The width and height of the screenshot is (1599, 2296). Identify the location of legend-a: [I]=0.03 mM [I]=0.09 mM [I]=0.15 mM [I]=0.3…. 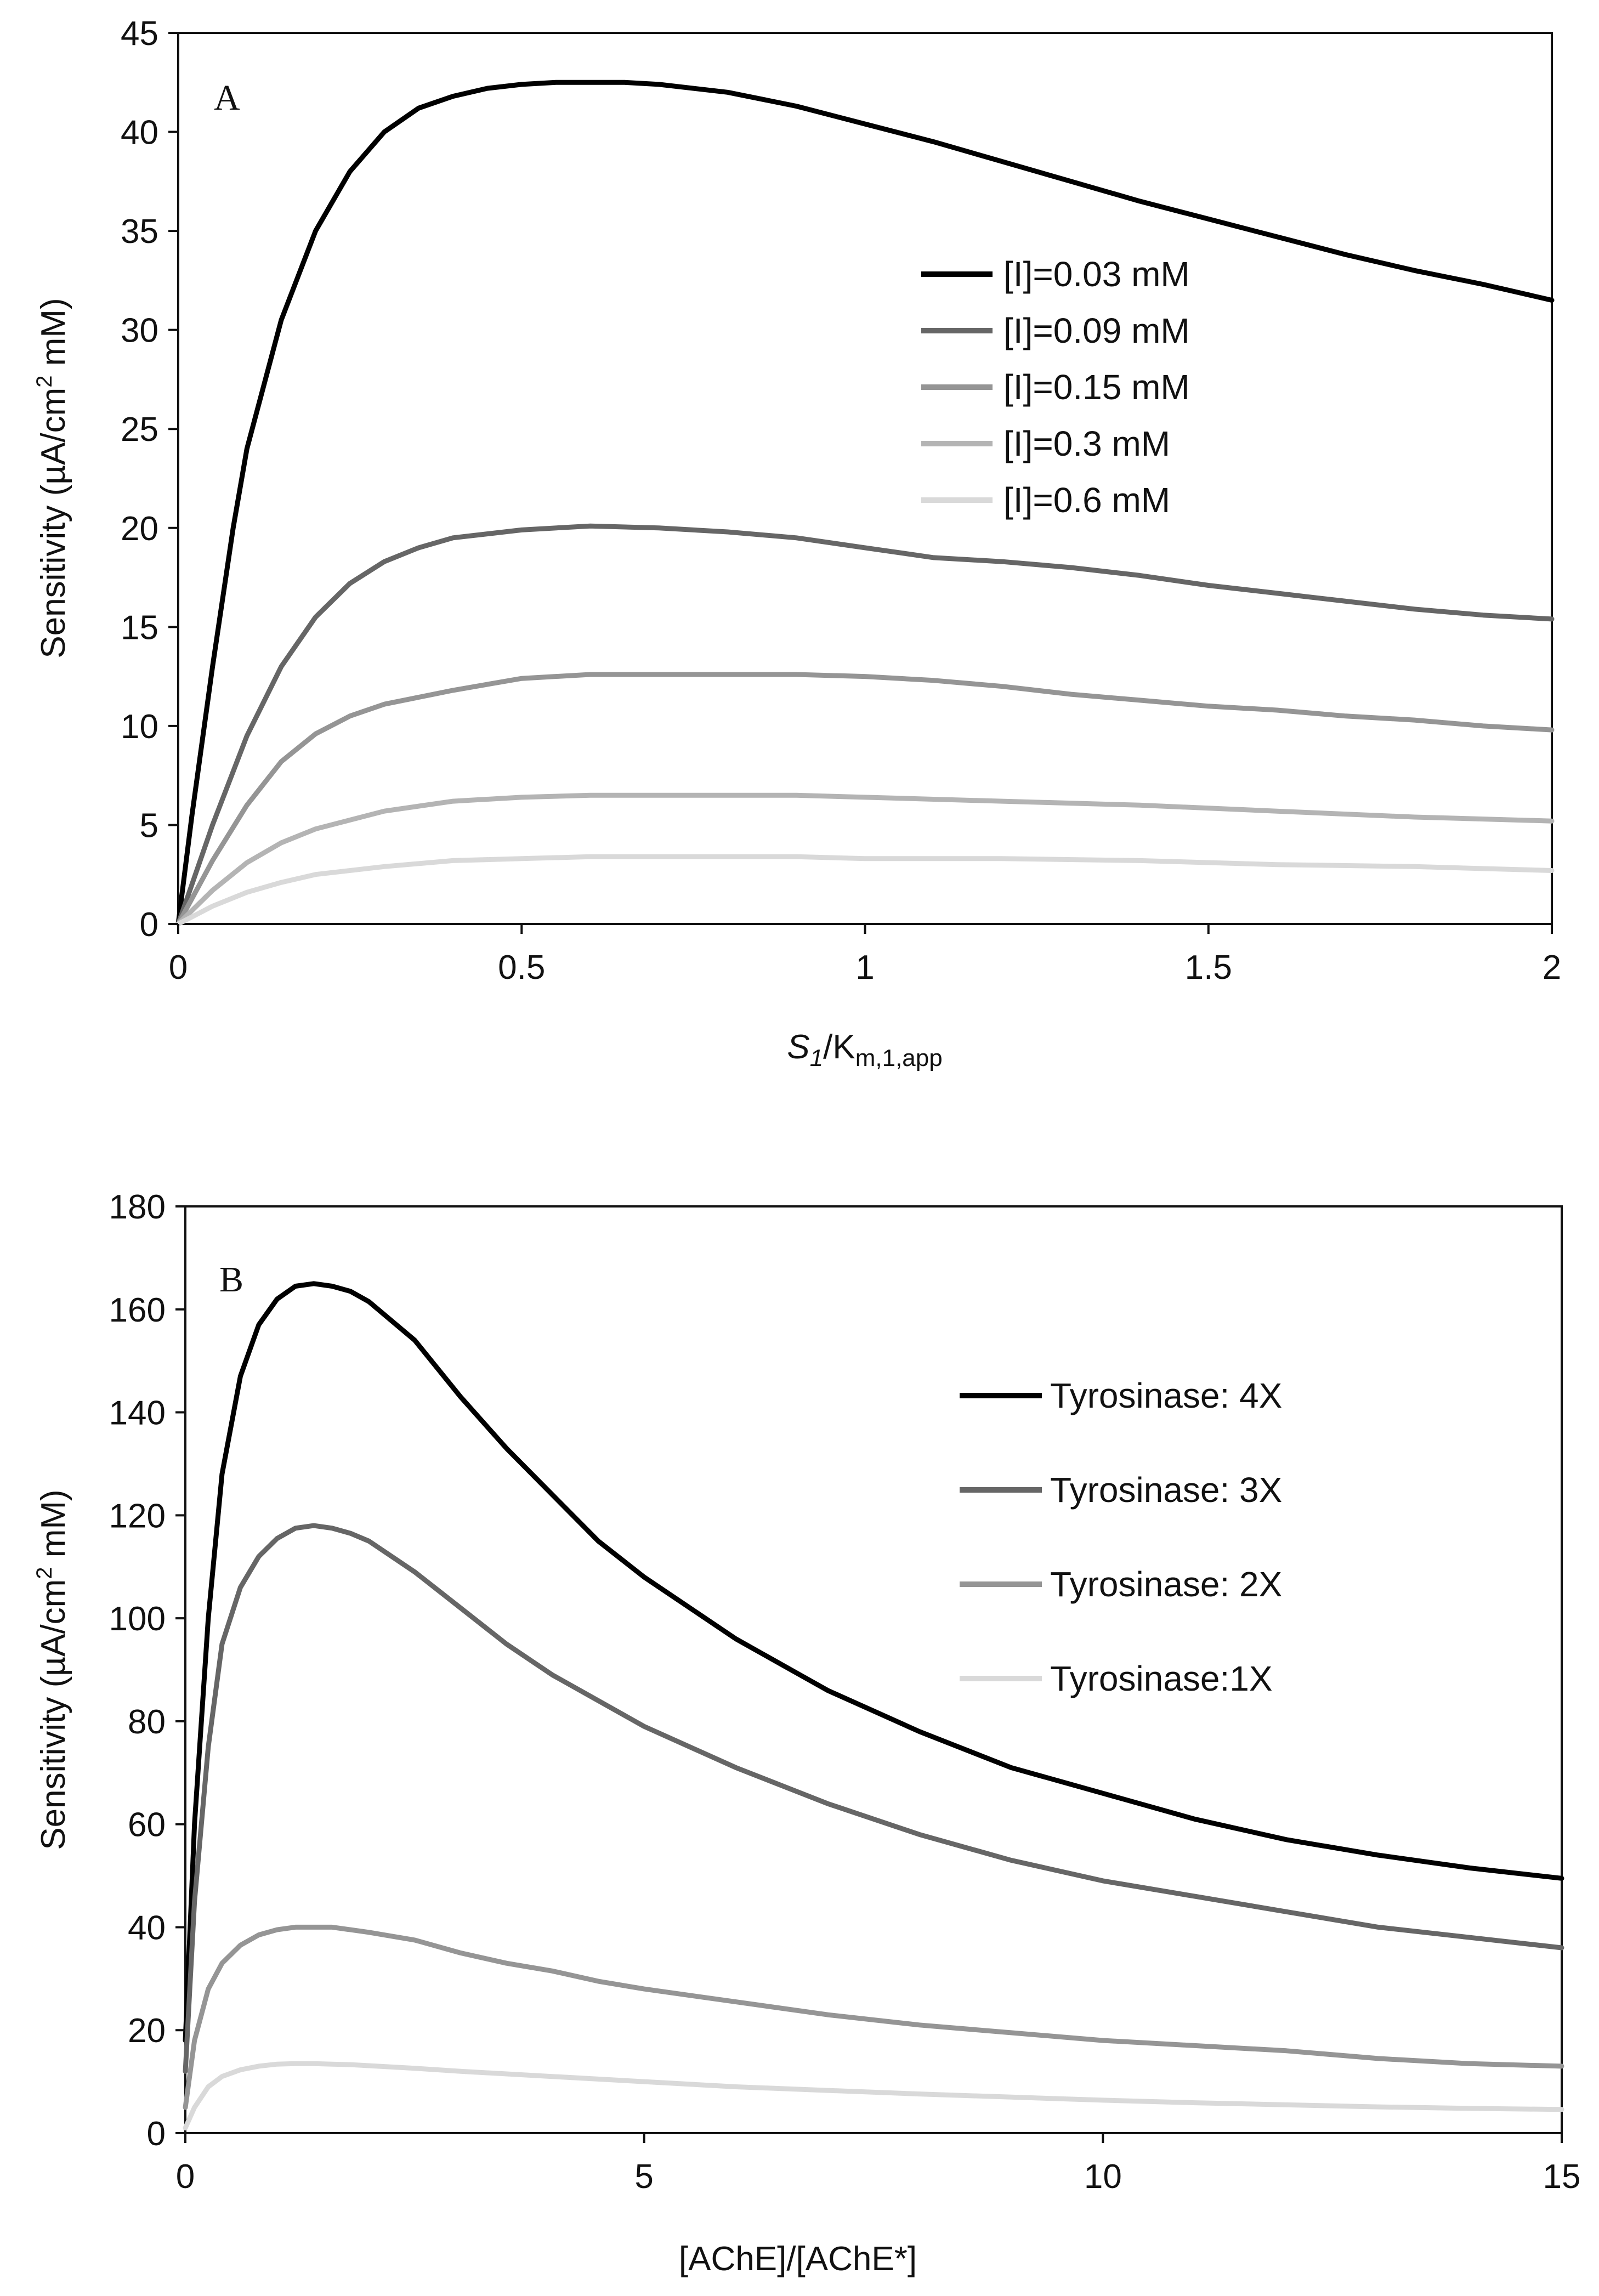
(1055, 387).